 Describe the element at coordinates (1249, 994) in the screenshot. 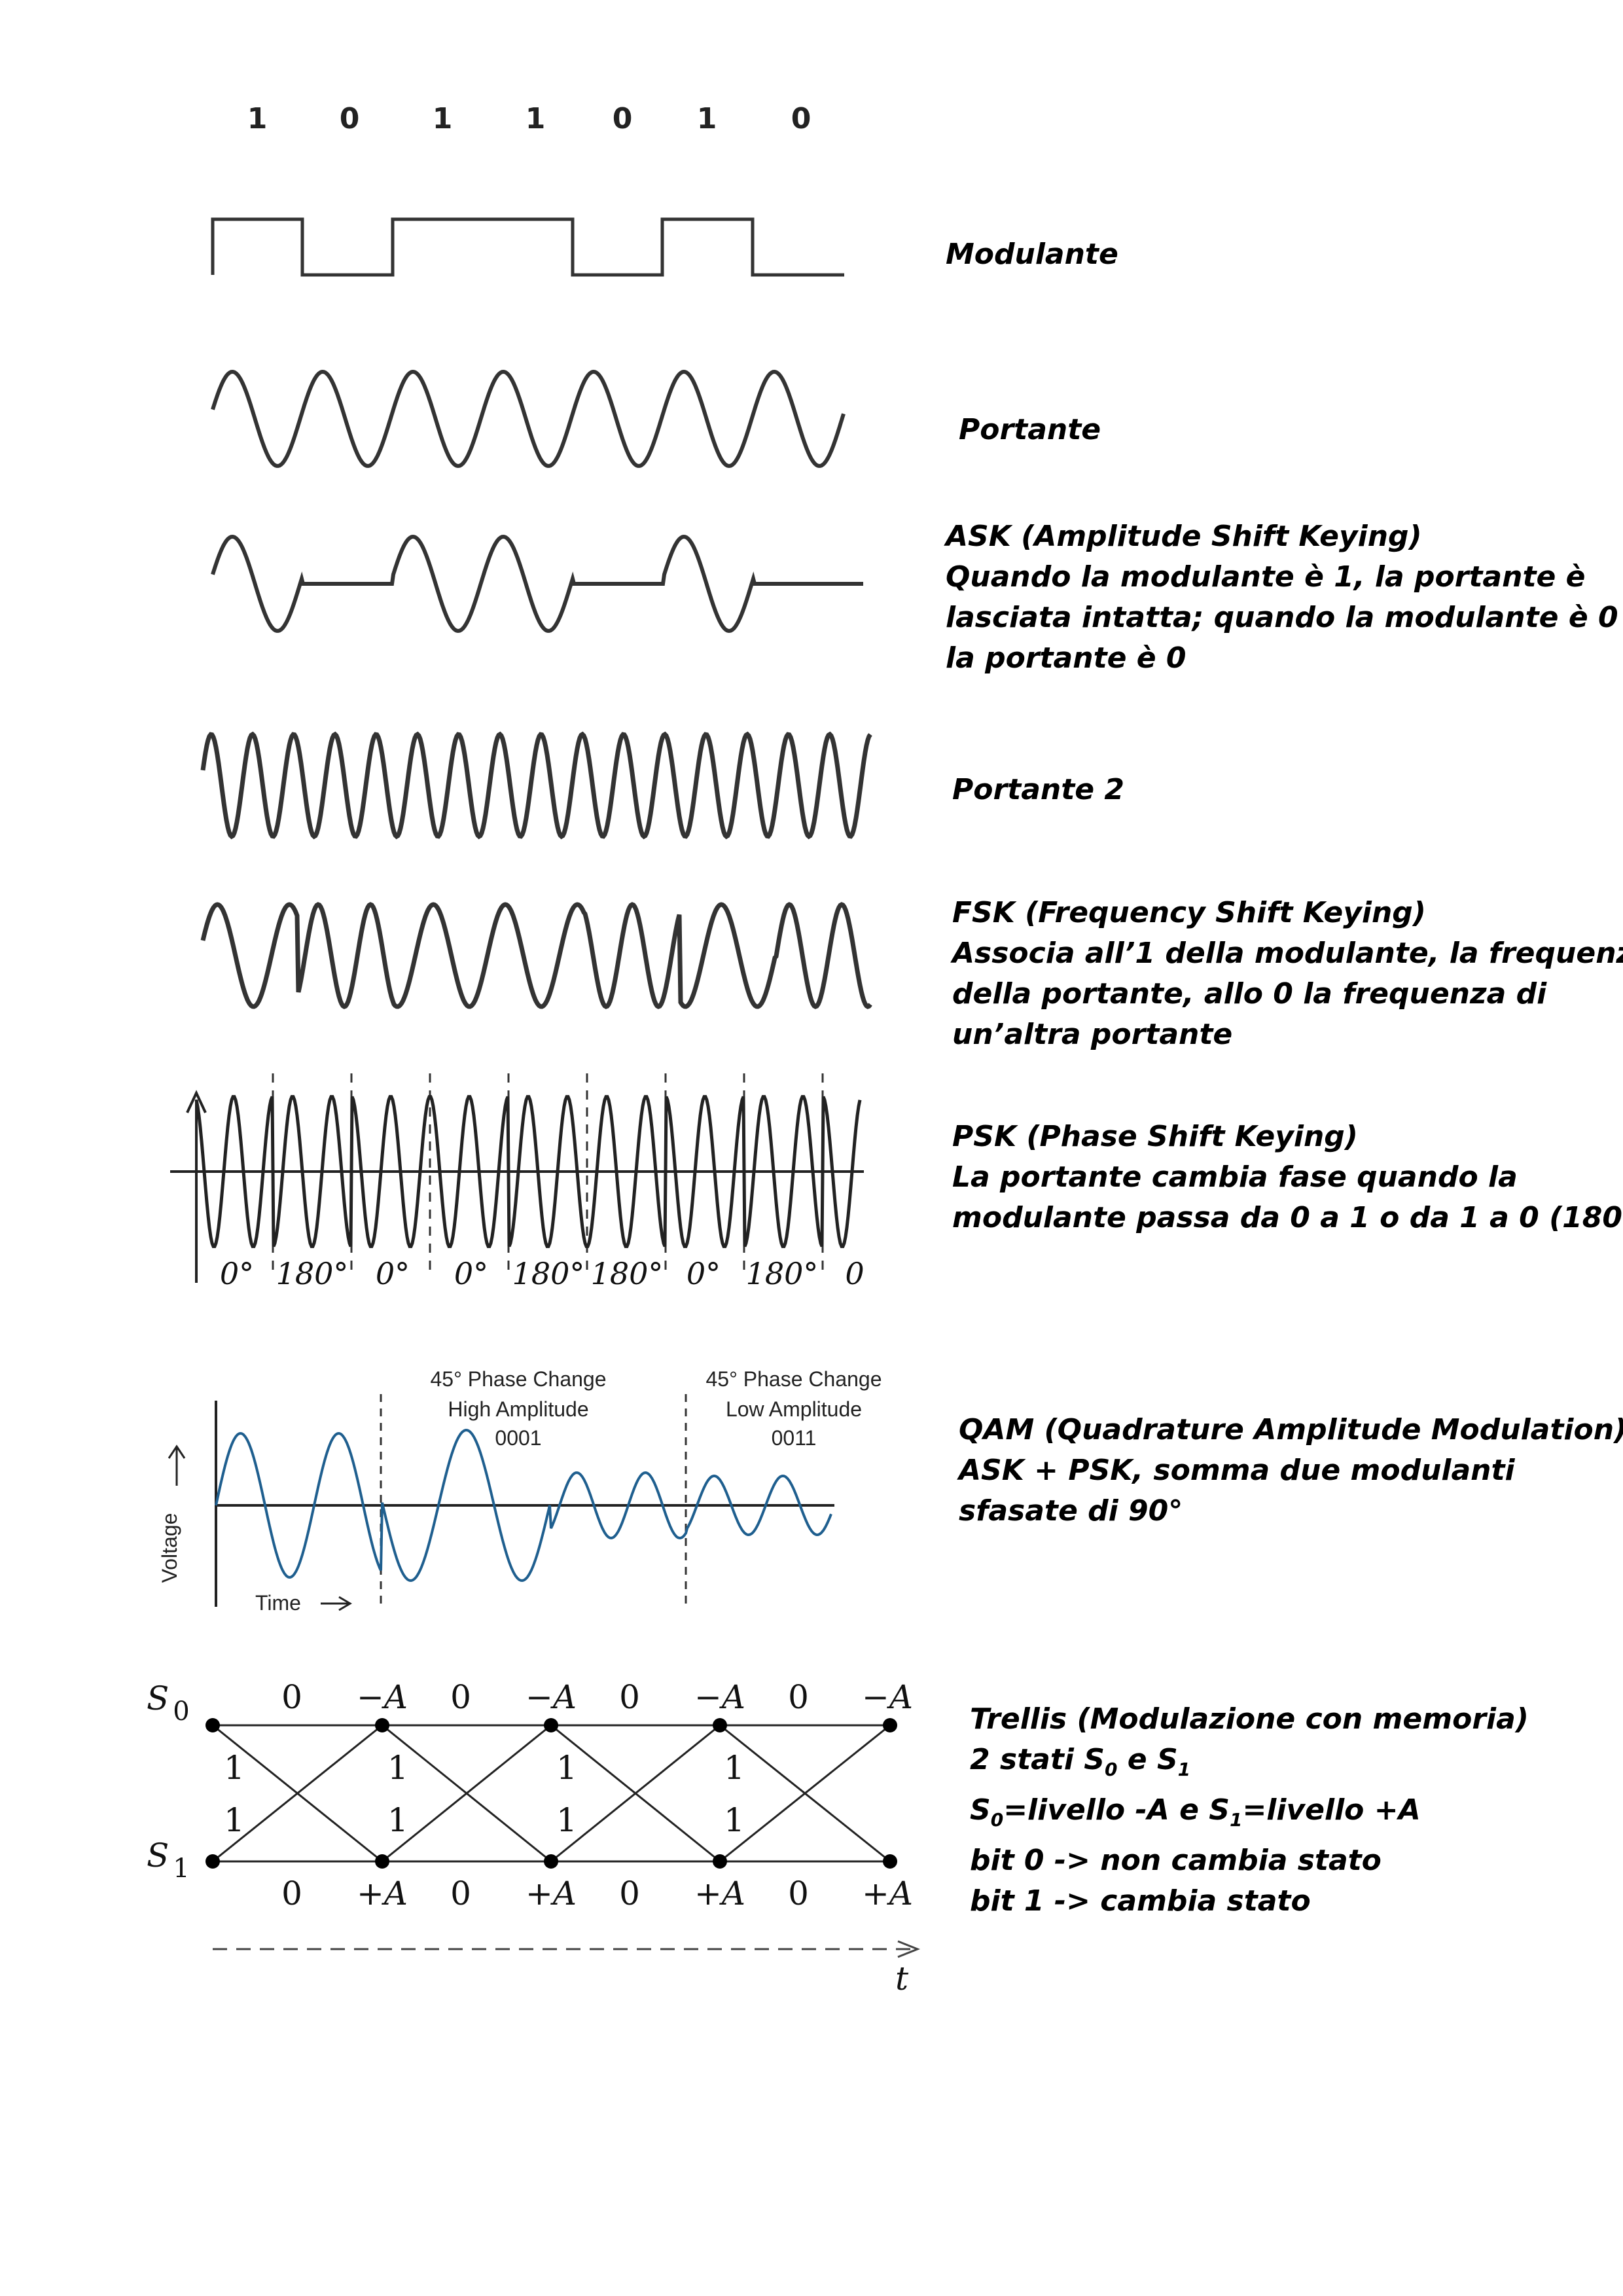

I see `caption-line: della portante, allo 0 la frequenza di` at that location.